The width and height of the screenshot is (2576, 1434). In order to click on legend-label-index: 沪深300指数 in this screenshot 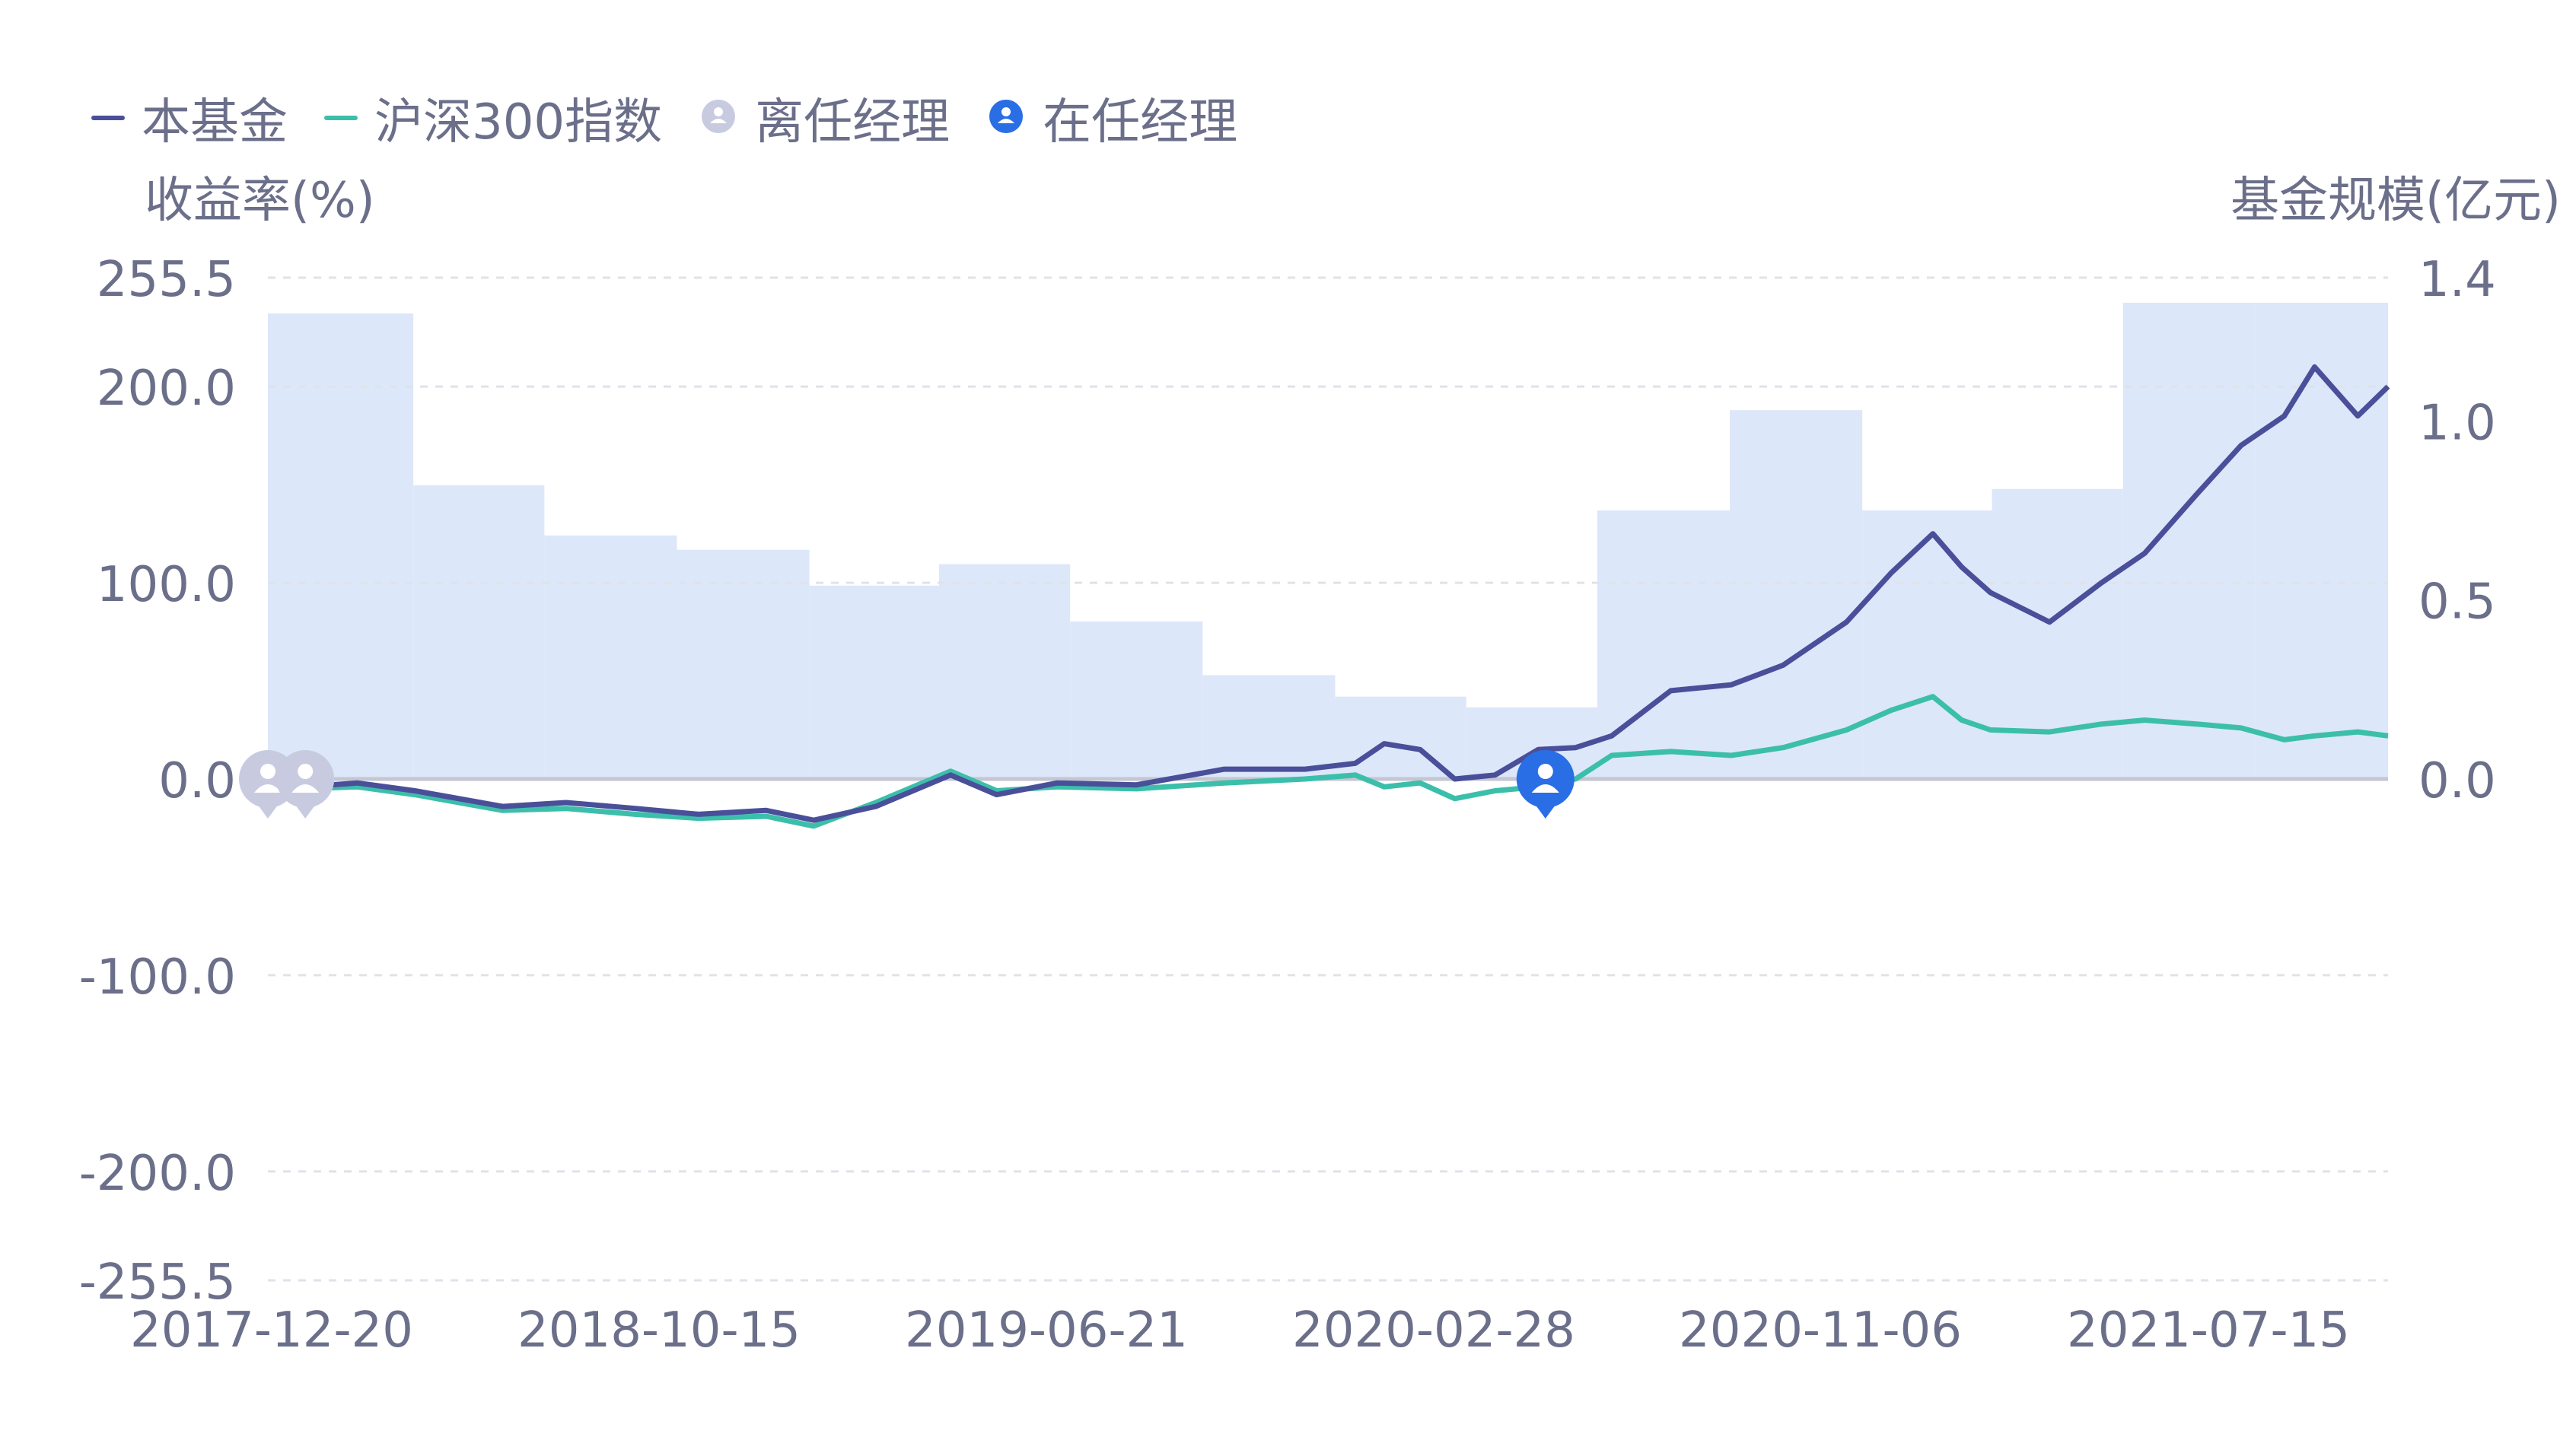, I will do `click(518, 122)`.